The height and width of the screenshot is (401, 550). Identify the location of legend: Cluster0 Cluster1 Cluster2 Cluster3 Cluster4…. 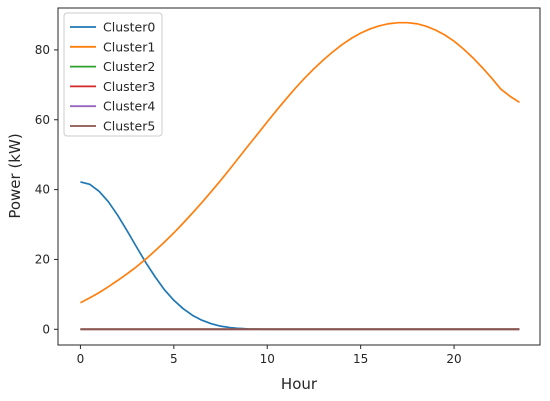
(113, 74).